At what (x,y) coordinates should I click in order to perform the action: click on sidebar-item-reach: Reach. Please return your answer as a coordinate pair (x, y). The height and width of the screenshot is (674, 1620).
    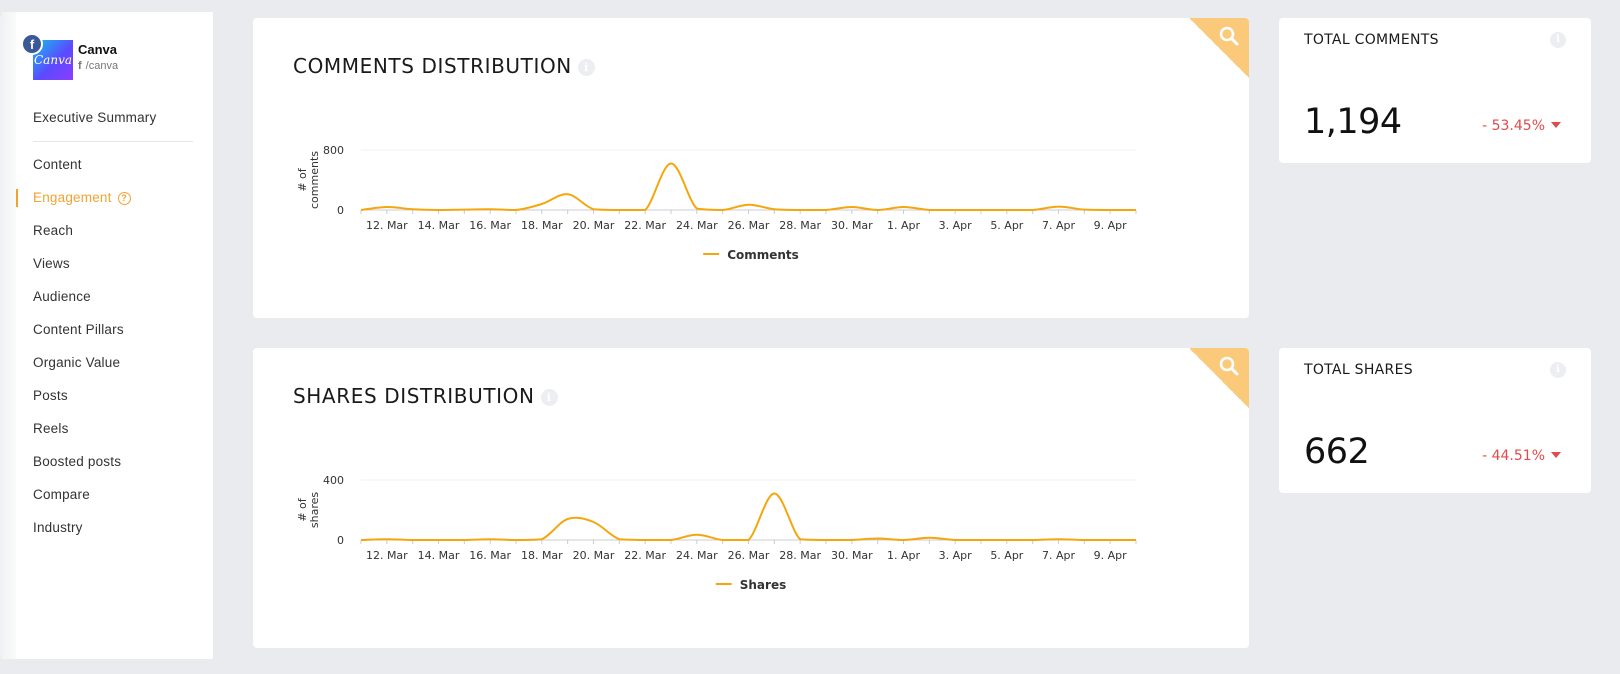
    Looking at the image, I should click on (113, 236).